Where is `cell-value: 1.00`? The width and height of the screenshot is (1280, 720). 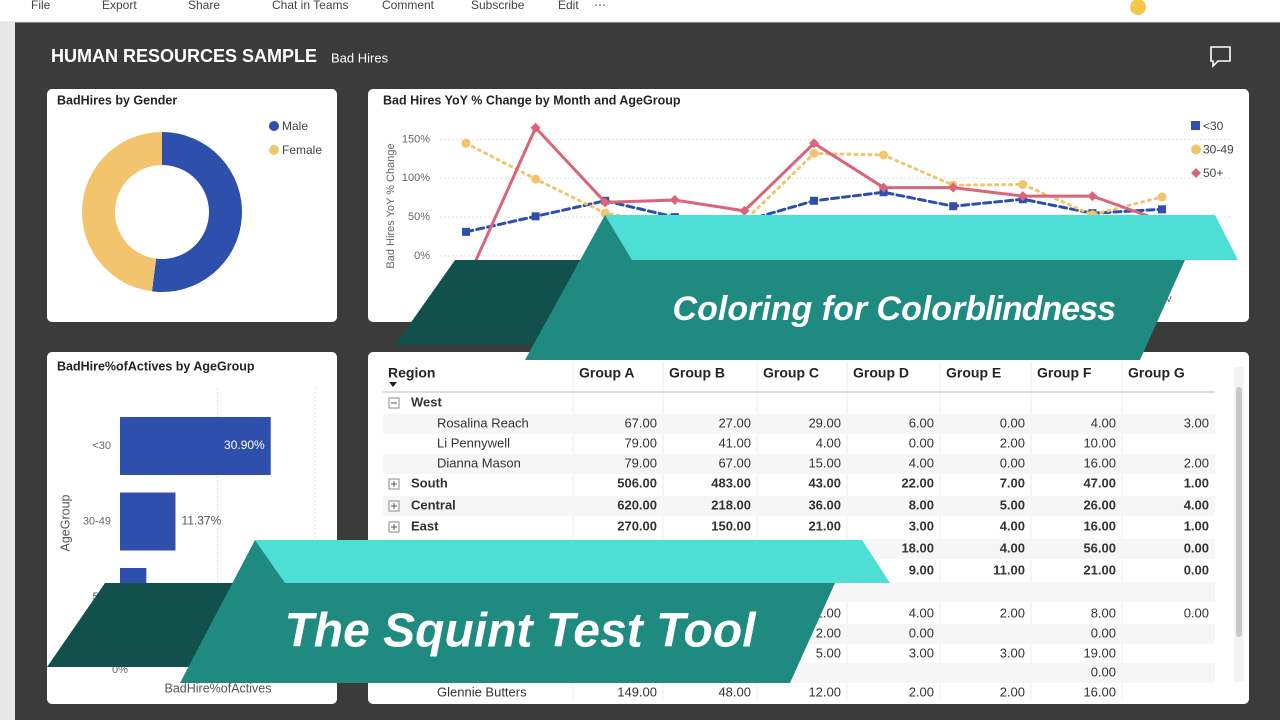
cell-value: 1.00 is located at coordinates (1196, 482).